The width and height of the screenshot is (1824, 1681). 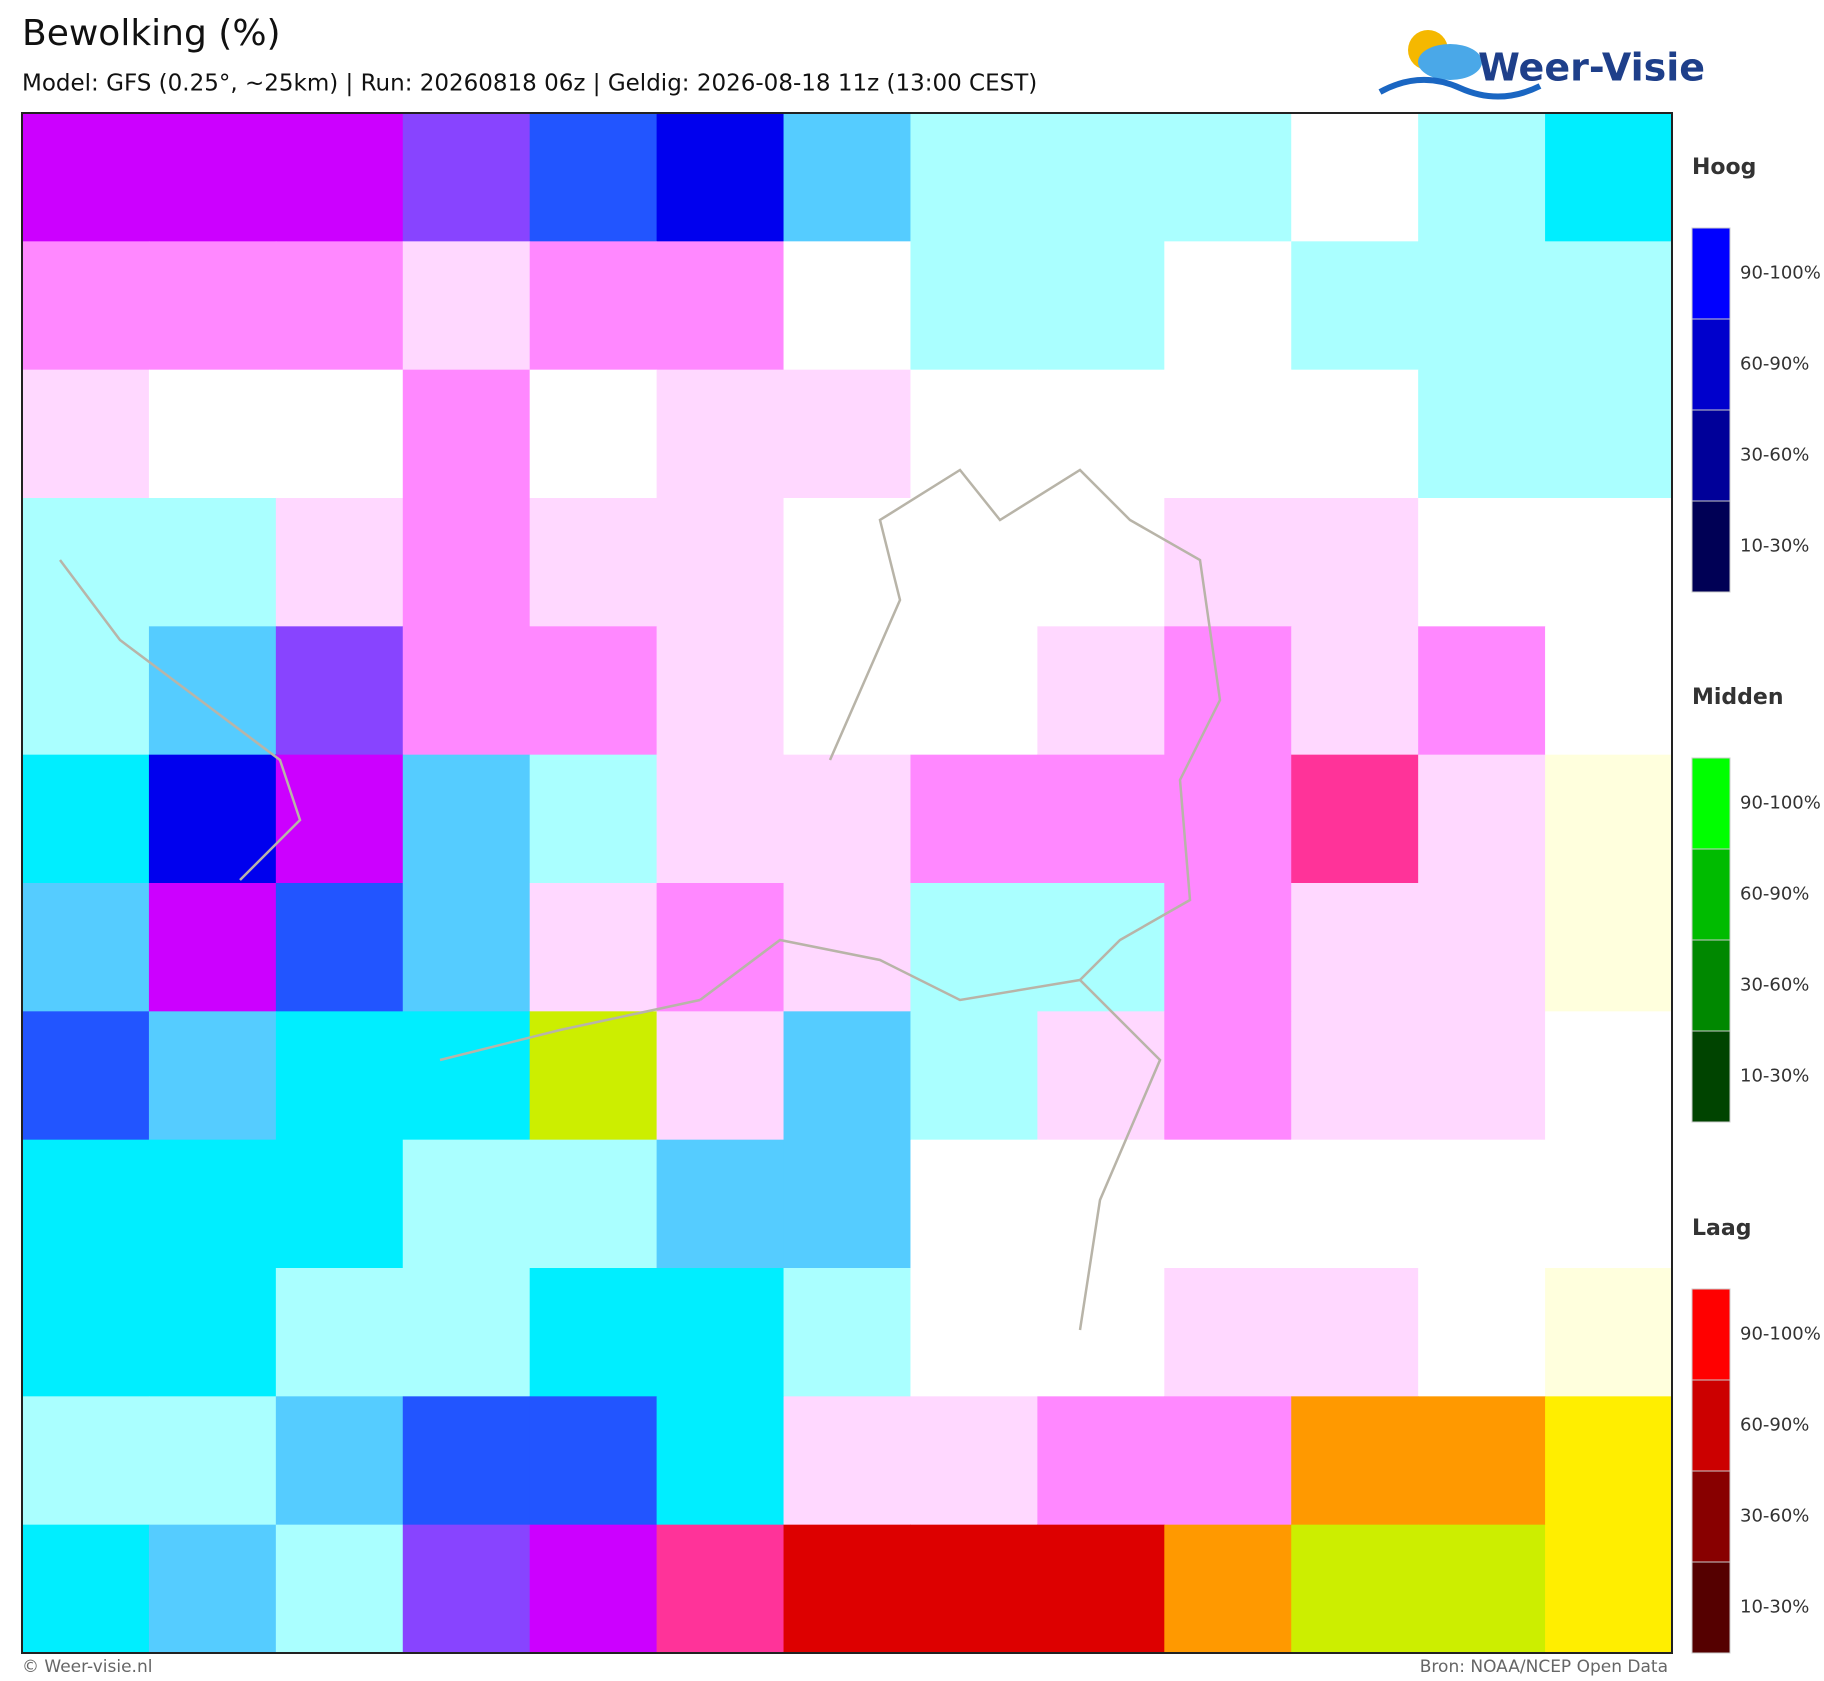 What do you see at coordinates (570, 1030) in the screenshot?
I see `coastline` at bounding box center [570, 1030].